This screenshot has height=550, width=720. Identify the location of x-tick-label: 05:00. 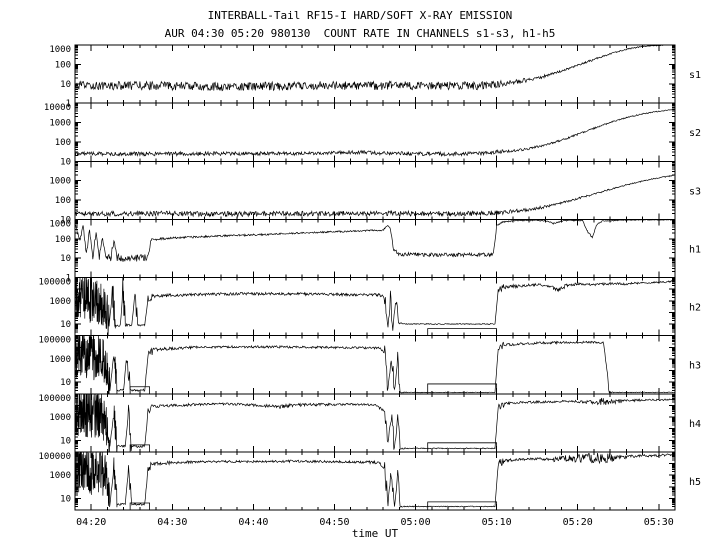
(415, 522).